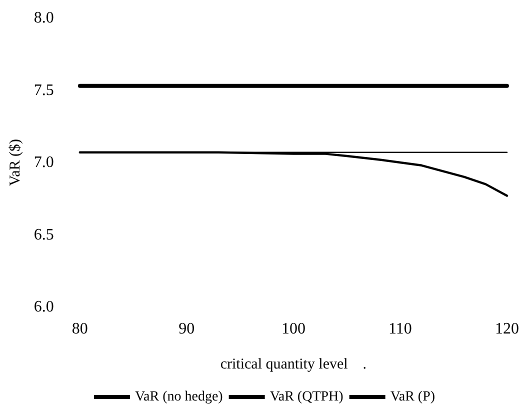 This screenshot has height=417, width=529. What do you see at coordinates (413, 397) in the screenshot?
I see `legend-label: VaR (P)` at bounding box center [413, 397].